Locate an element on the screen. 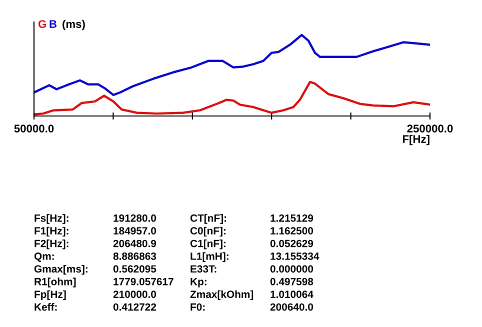 This screenshot has height=327, width=482. text: Qm: is located at coordinates (44, 257).